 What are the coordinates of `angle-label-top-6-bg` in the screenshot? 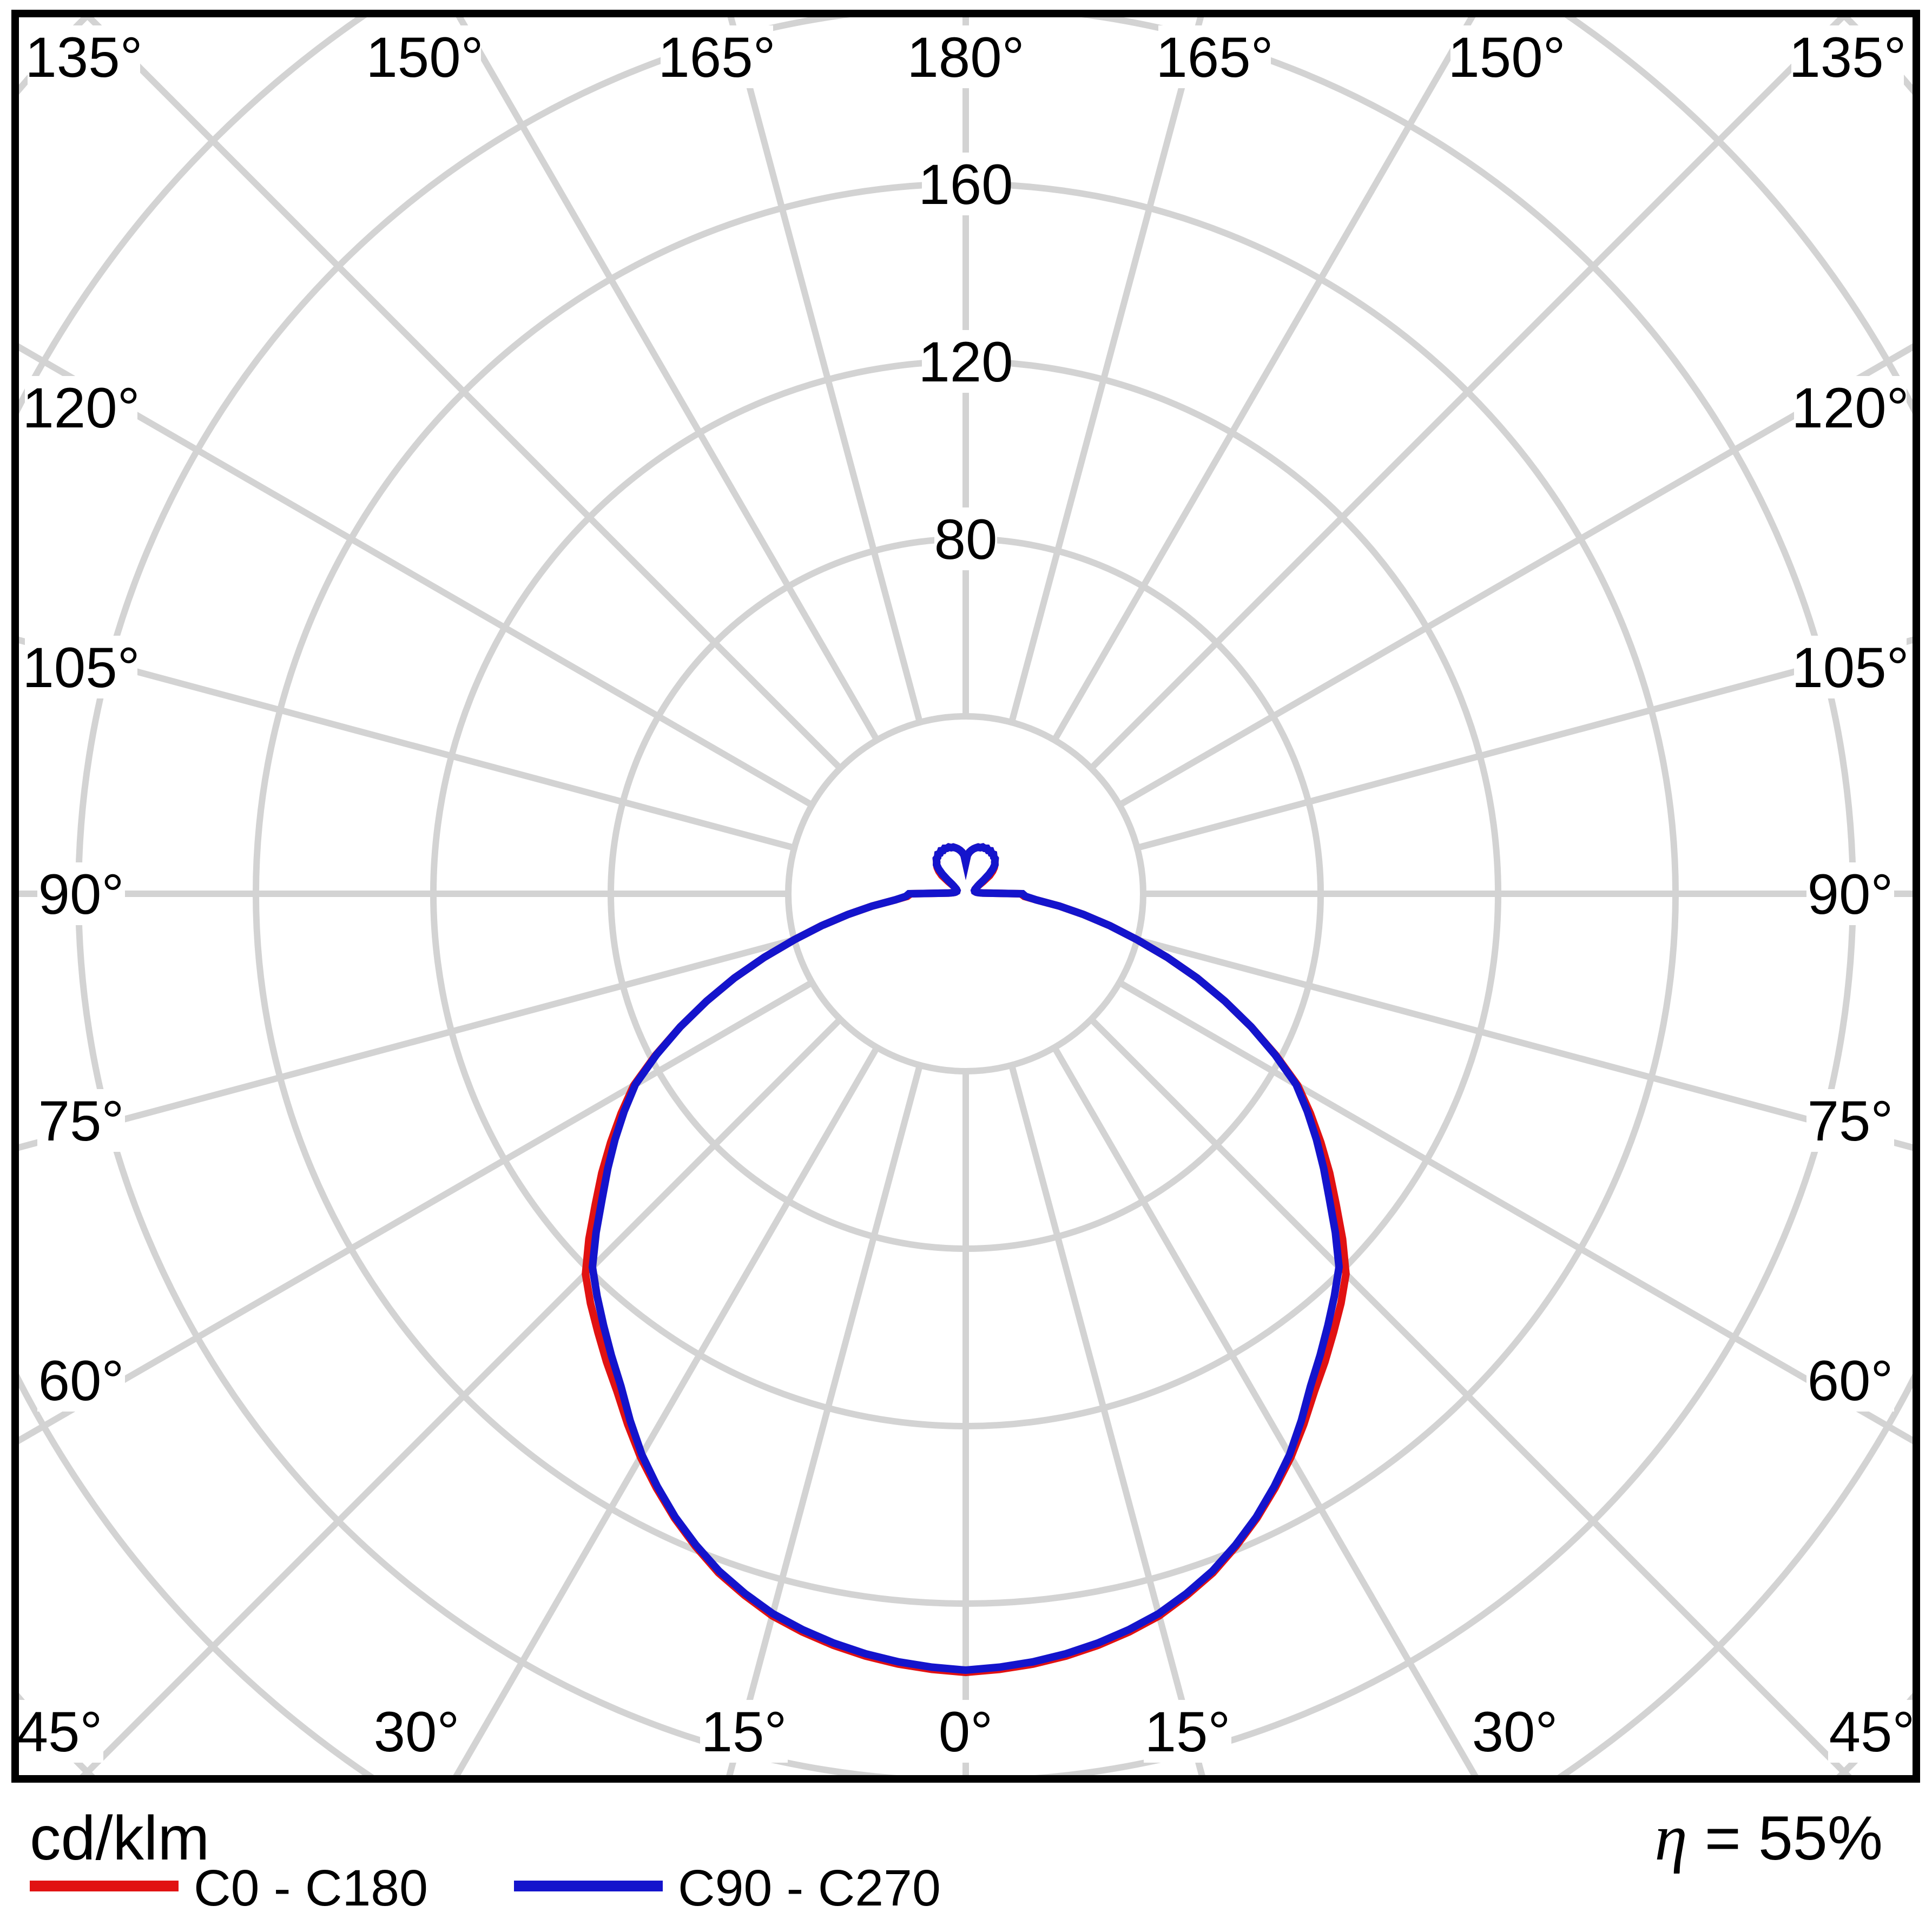 It's located at (1848, 56).